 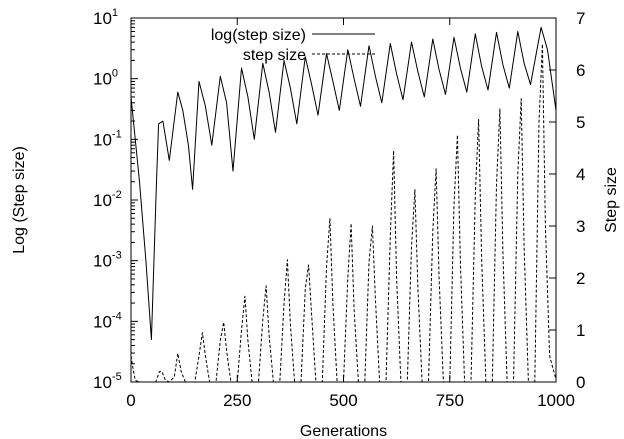 I want to click on y-right-tick-label: 5, so click(x=580, y=122).